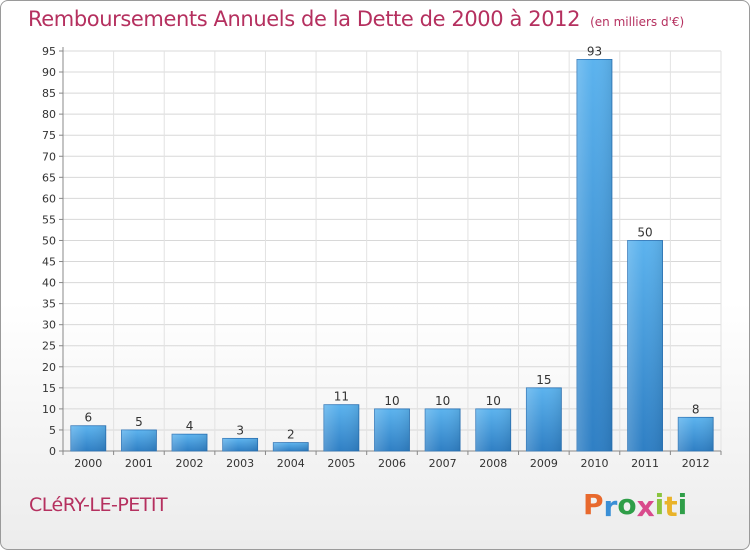  Describe the element at coordinates (49, 262) in the screenshot. I see `y-tick-label: 45` at that location.